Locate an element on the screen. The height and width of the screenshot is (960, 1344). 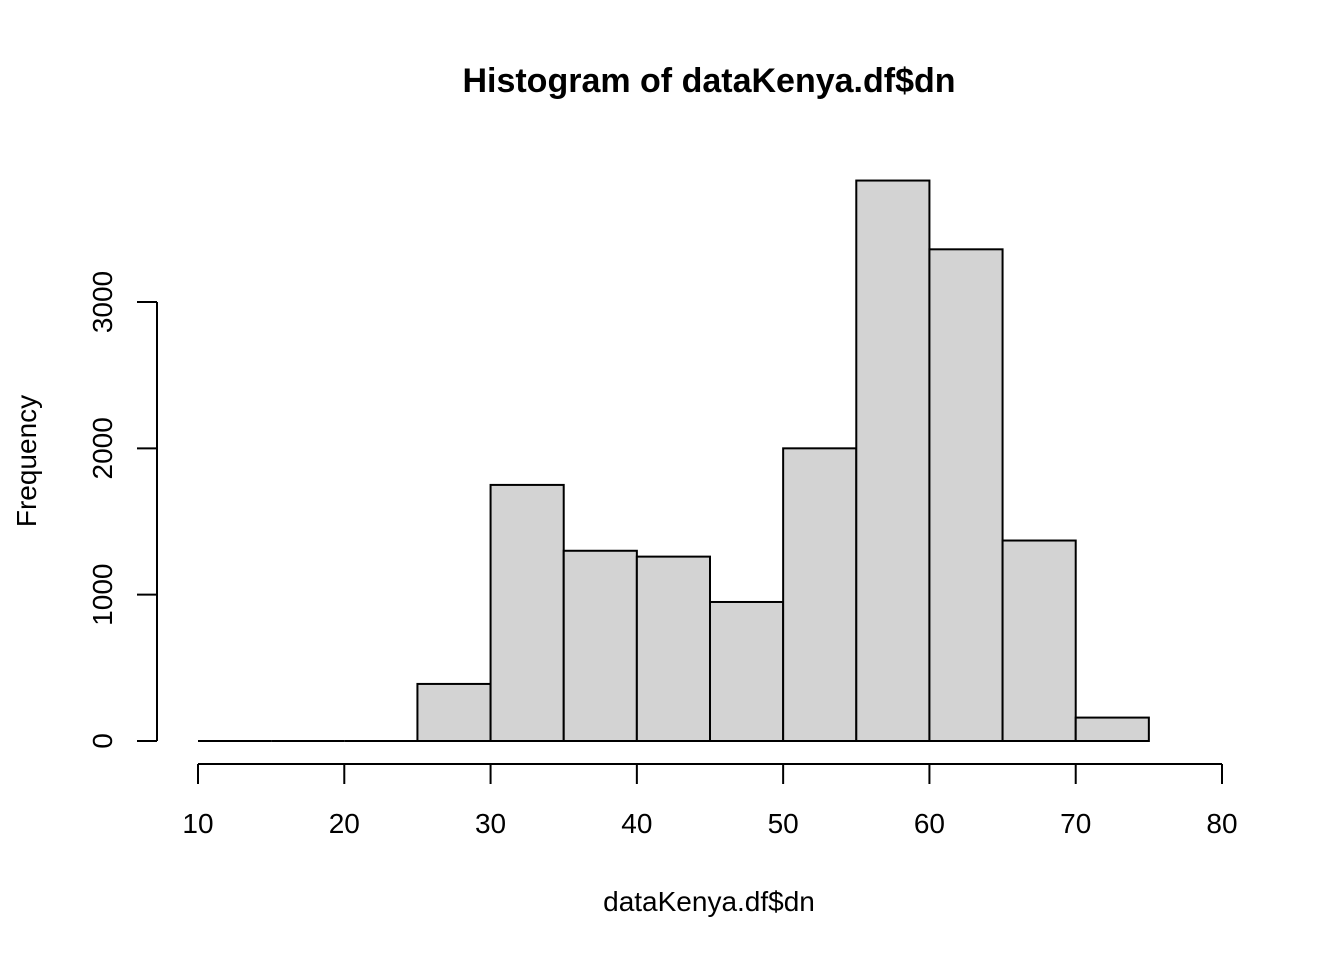
chart-title: Histogram of dataKenya.df$dn is located at coordinates (708, 81).